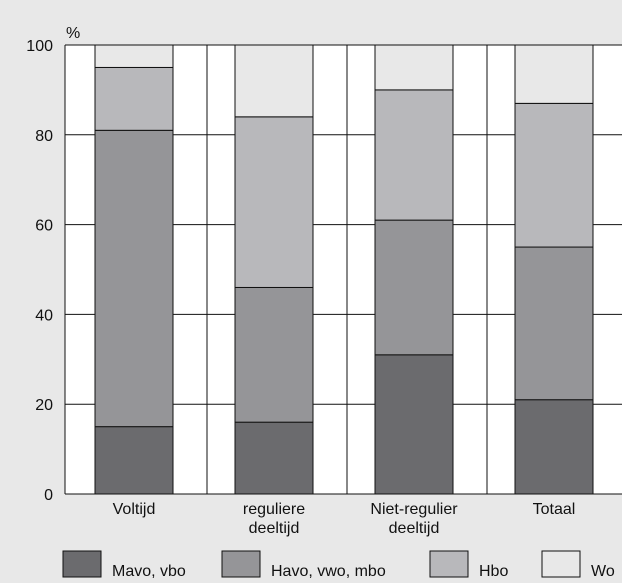  I want to click on y-unit-label: %, so click(73, 33).